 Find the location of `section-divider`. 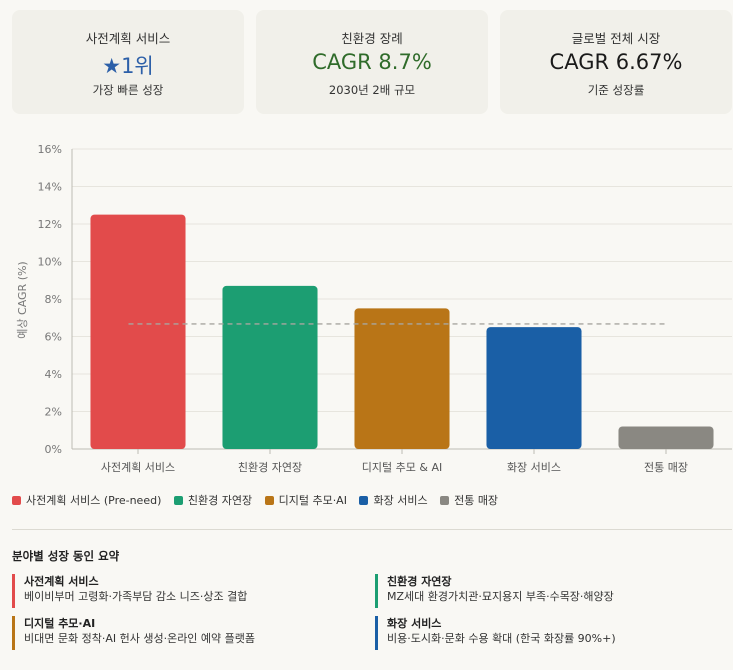

section-divider is located at coordinates (372, 529).